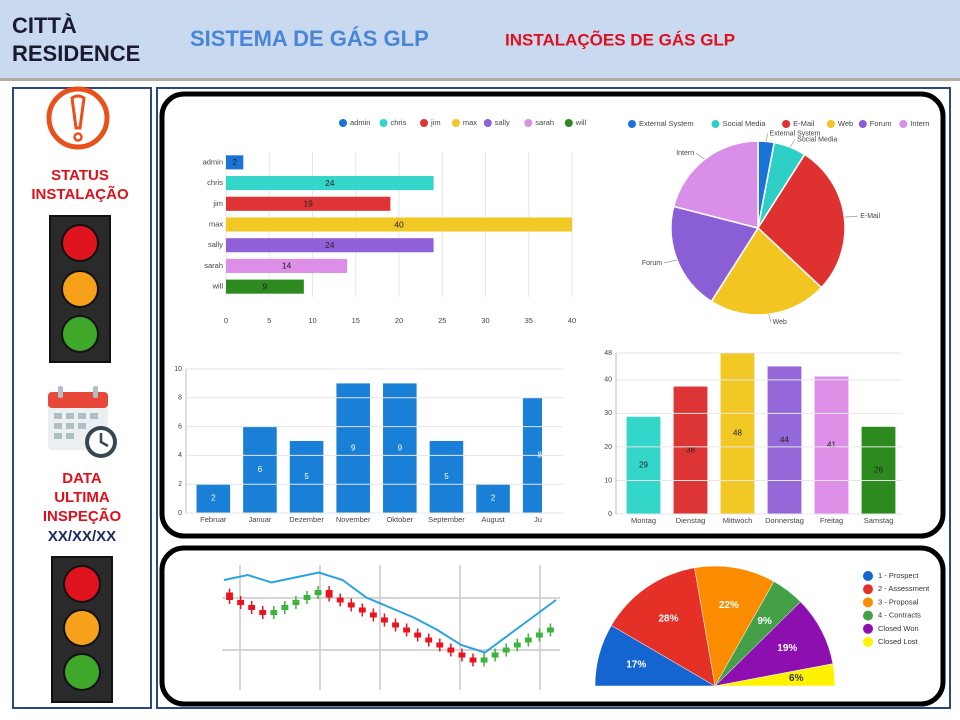 Image resolution: width=960 pixels, height=720 pixels. I want to click on header-bg, so click(480, 39).